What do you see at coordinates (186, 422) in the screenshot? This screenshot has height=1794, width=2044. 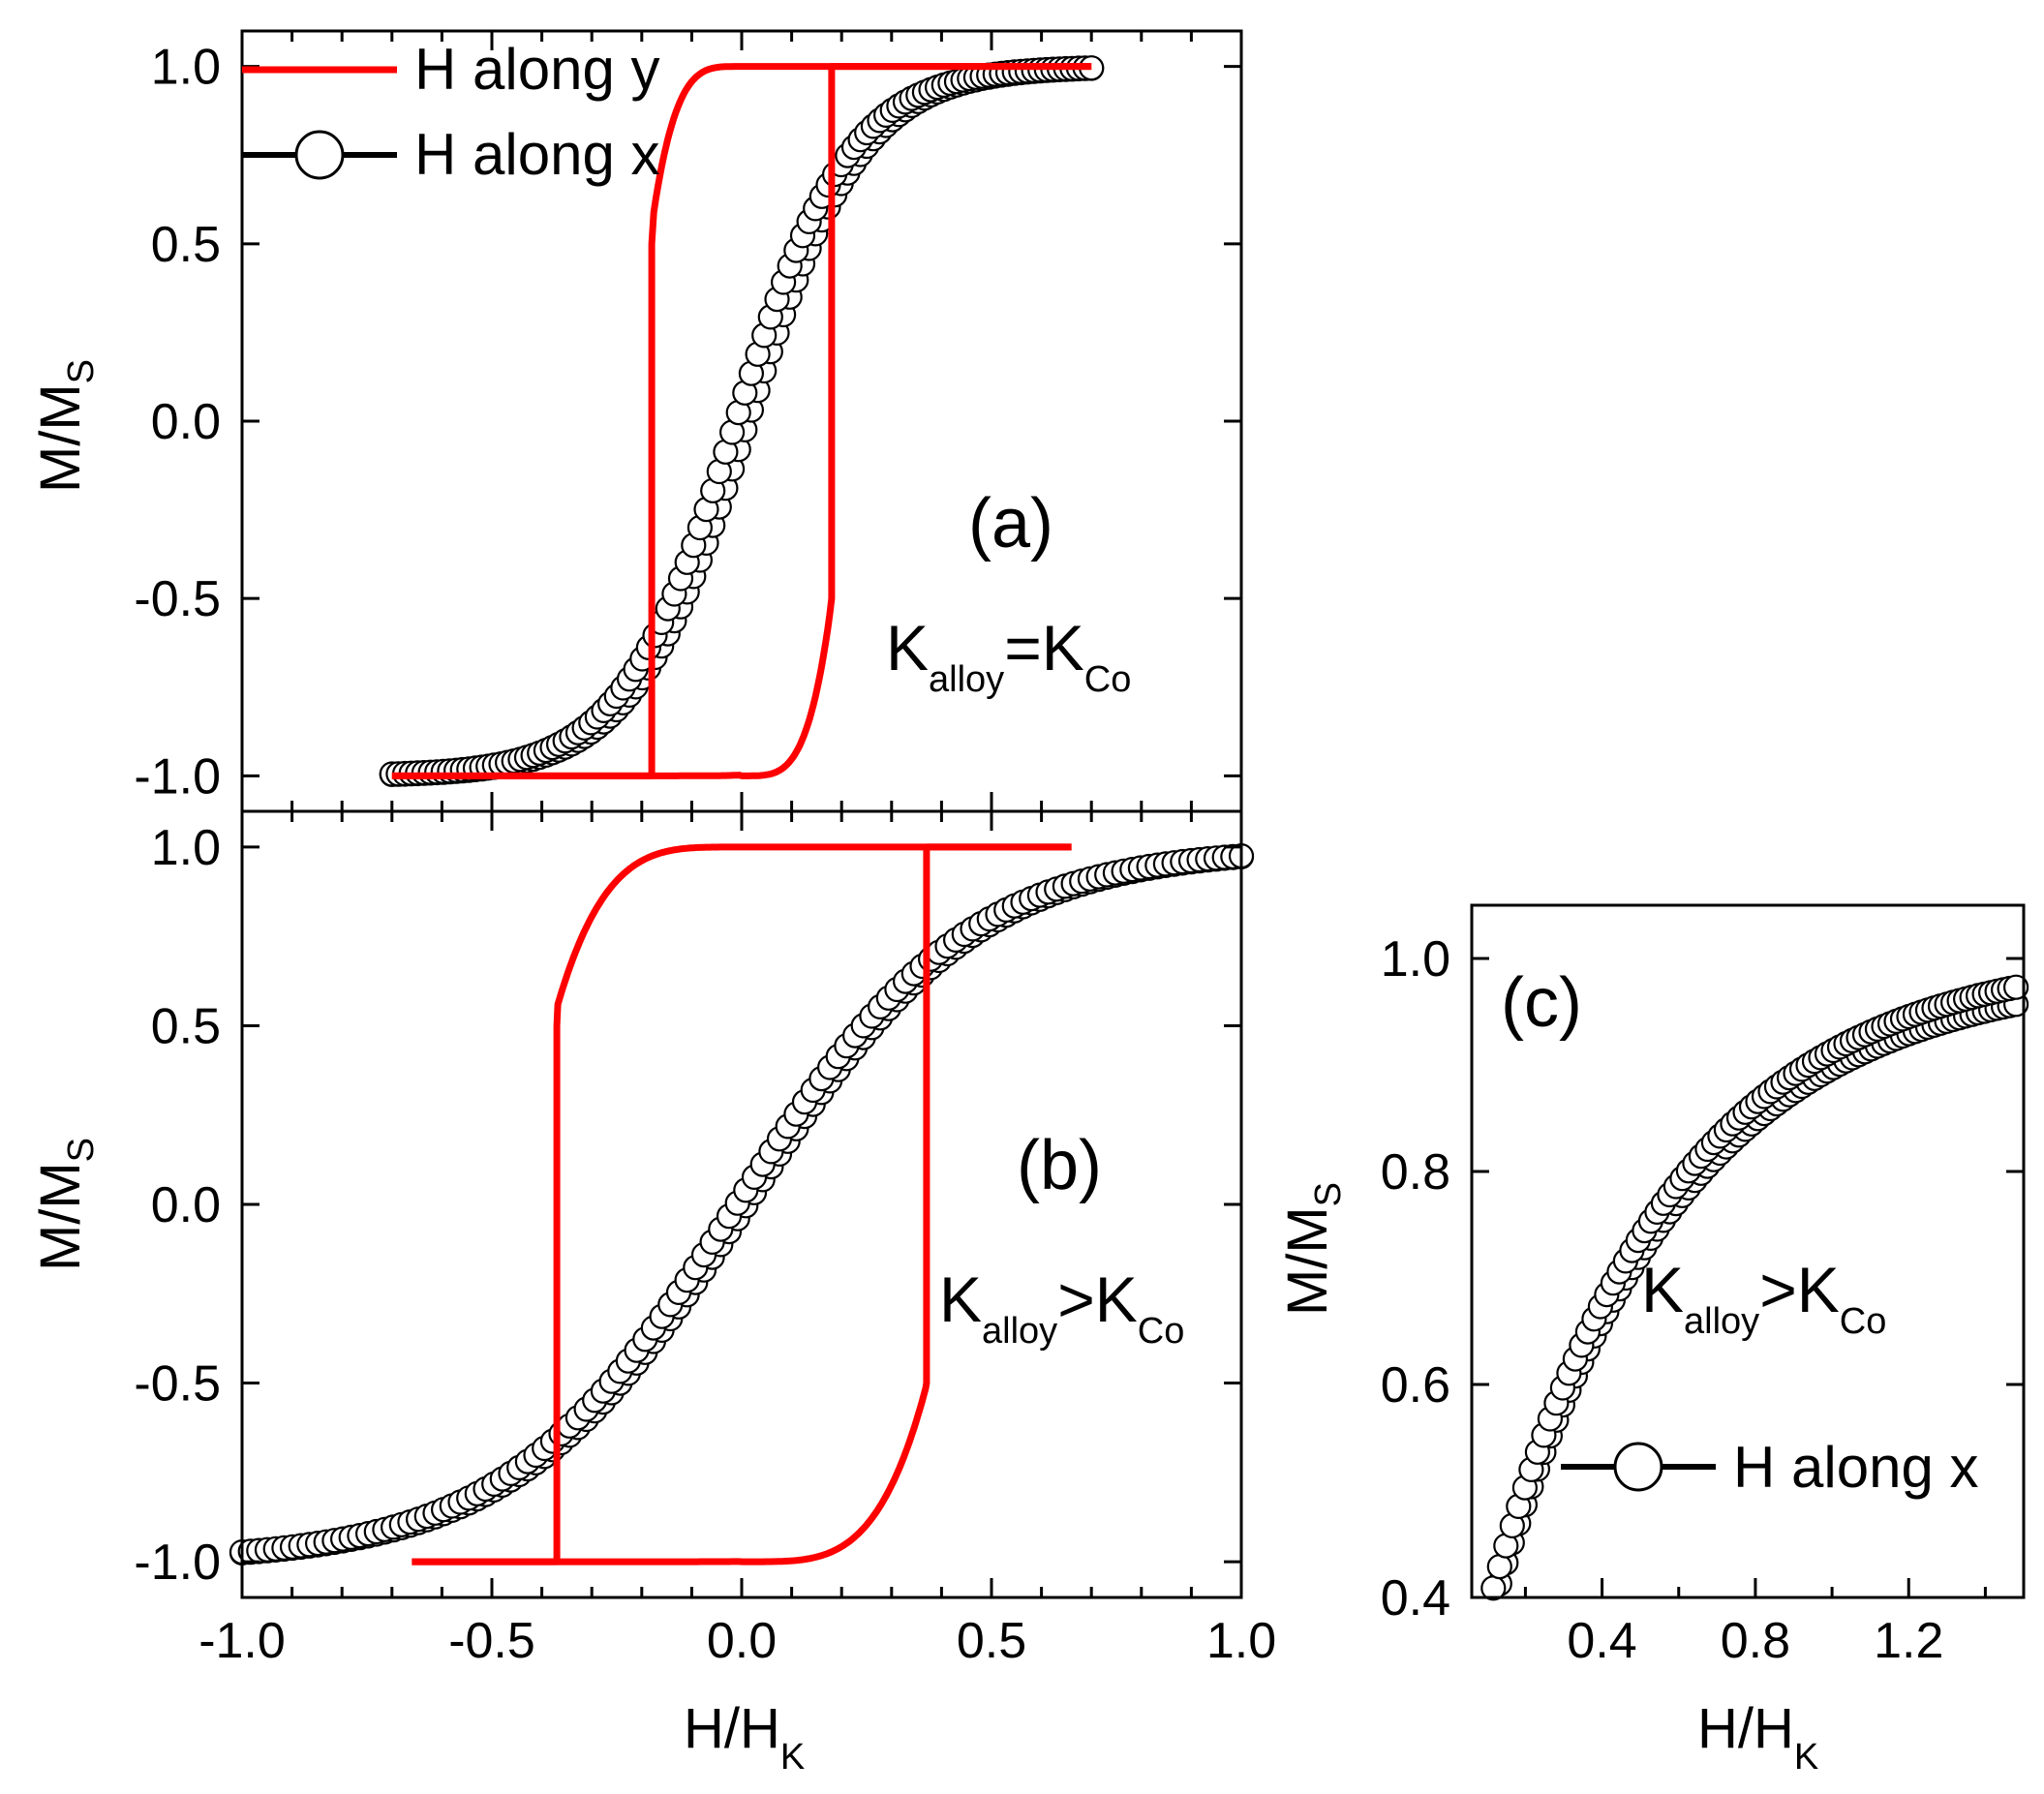 I see `panel-a-ytick-label: 0.0` at bounding box center [186, 422].